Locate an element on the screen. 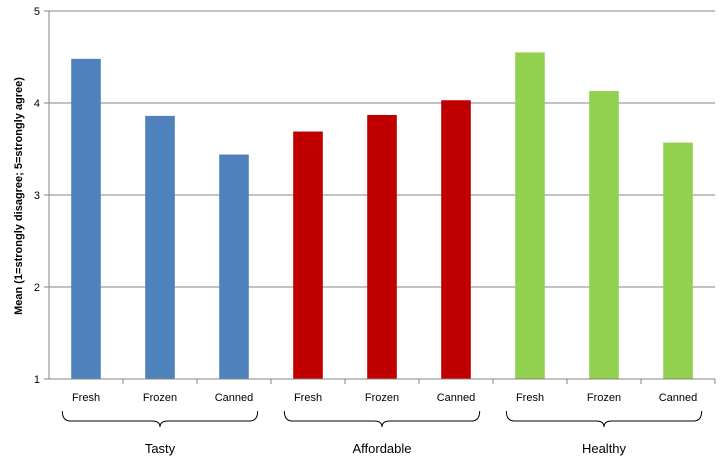  y-tick-label: 2 is located at coordinates (37, 288).